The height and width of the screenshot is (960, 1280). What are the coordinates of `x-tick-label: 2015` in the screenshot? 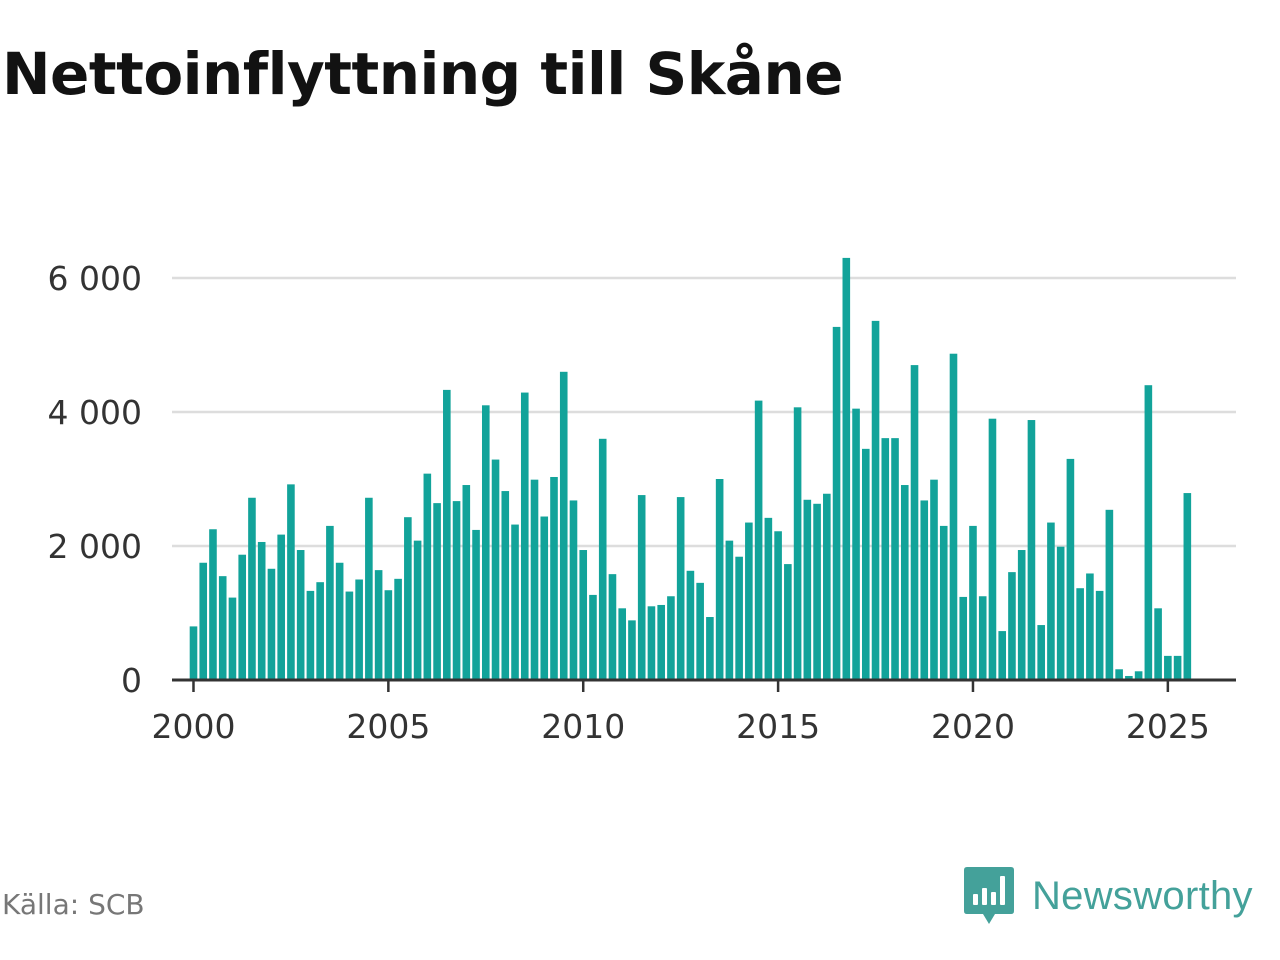 It's located at (778, 726).